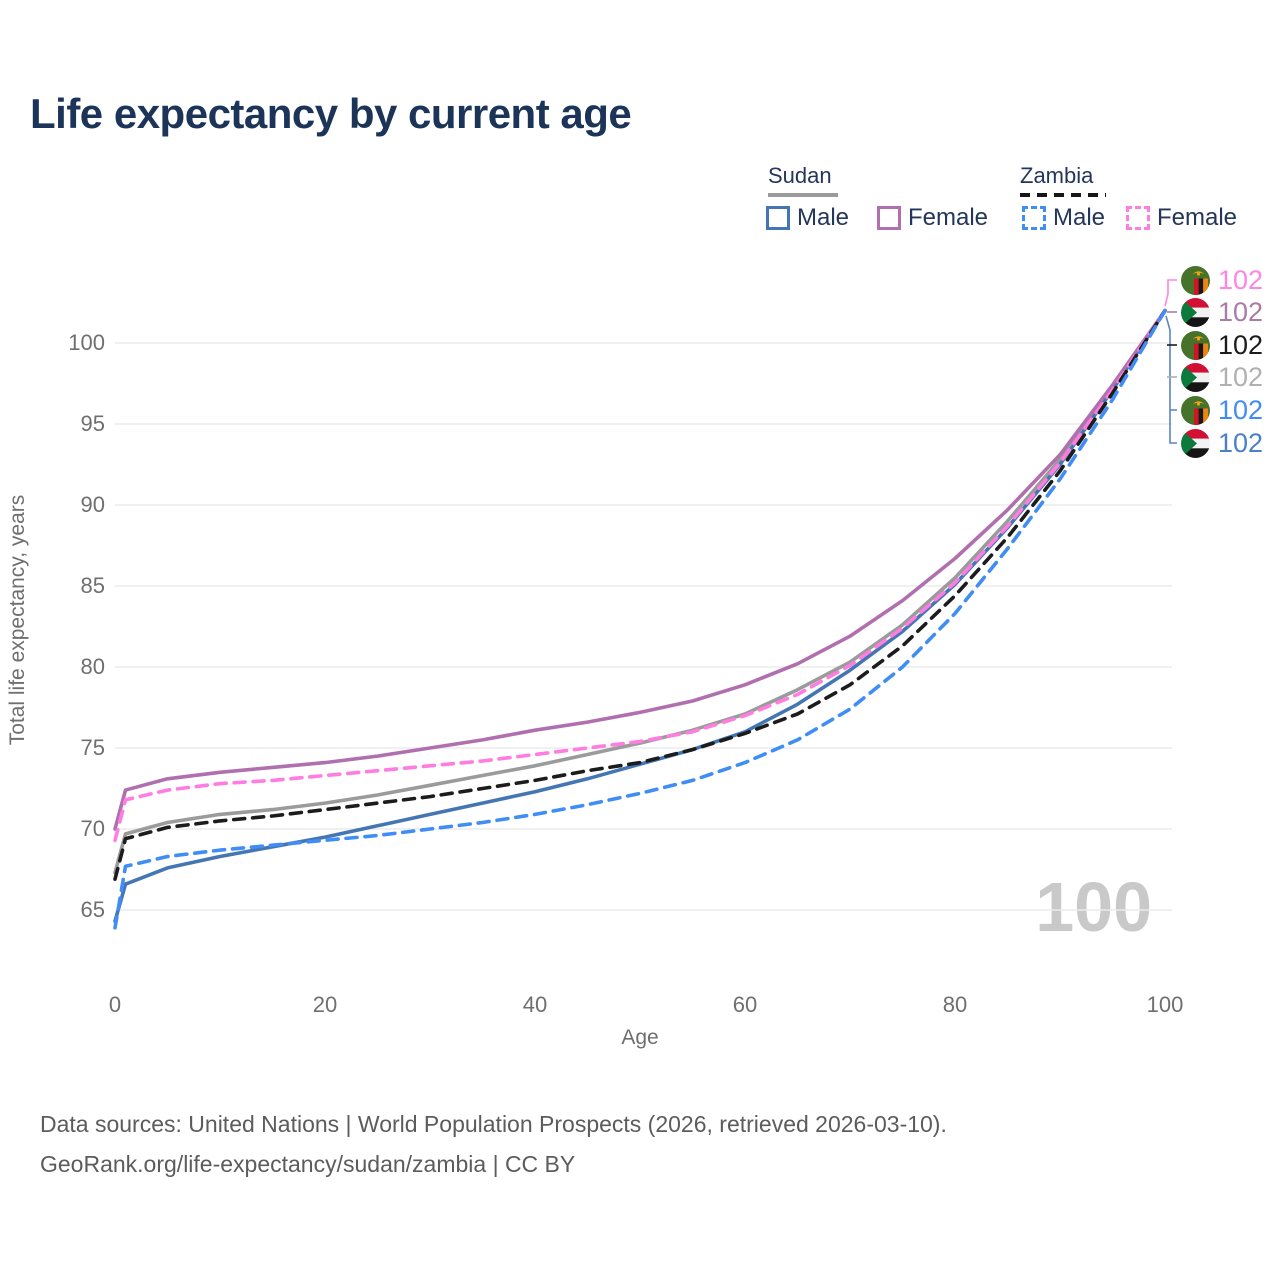 The height and width of the screenshot is (1280, 1280). I want to click on leader-line-males-bracket, so click(1171, 379).